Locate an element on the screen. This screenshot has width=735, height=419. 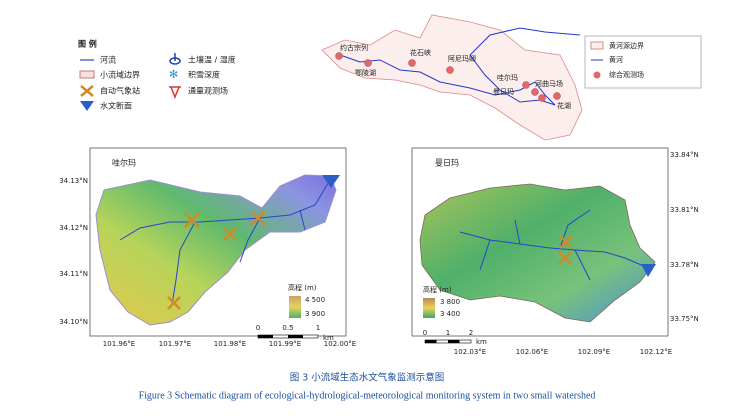
lat-label: 34.13°N is located at coordinates (73, 181).